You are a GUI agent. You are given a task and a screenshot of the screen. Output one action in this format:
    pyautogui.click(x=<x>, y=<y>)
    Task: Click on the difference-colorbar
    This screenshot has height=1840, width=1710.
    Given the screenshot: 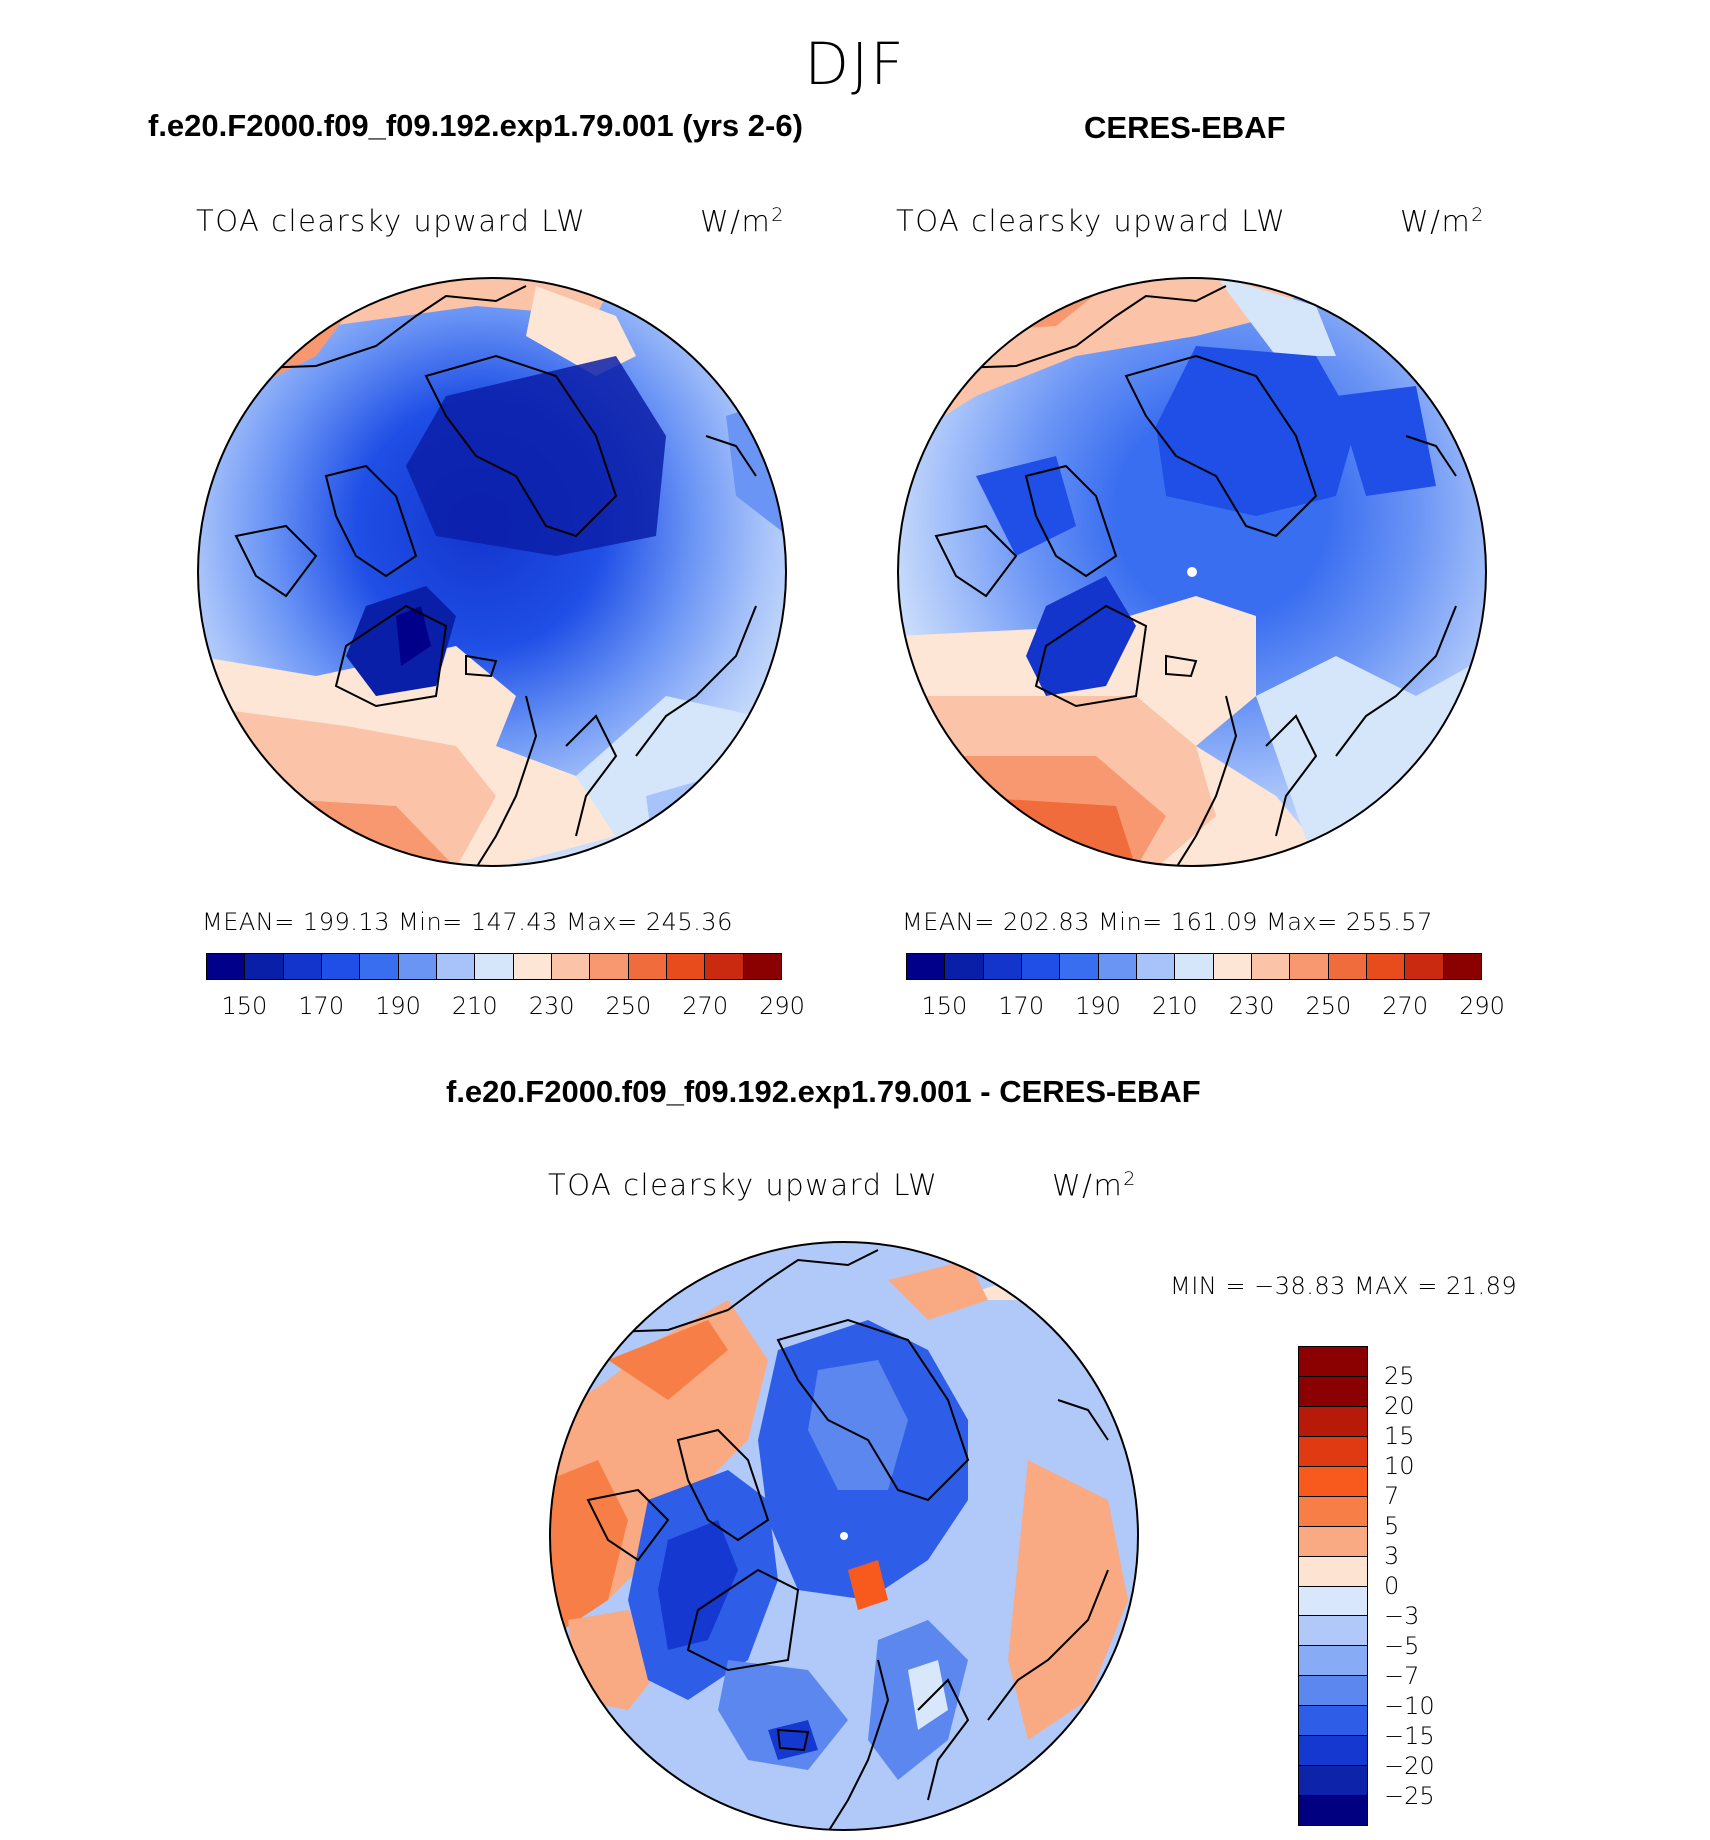 What is the action you would take?
    pyautogui.click(x=1333, y=1586)
    